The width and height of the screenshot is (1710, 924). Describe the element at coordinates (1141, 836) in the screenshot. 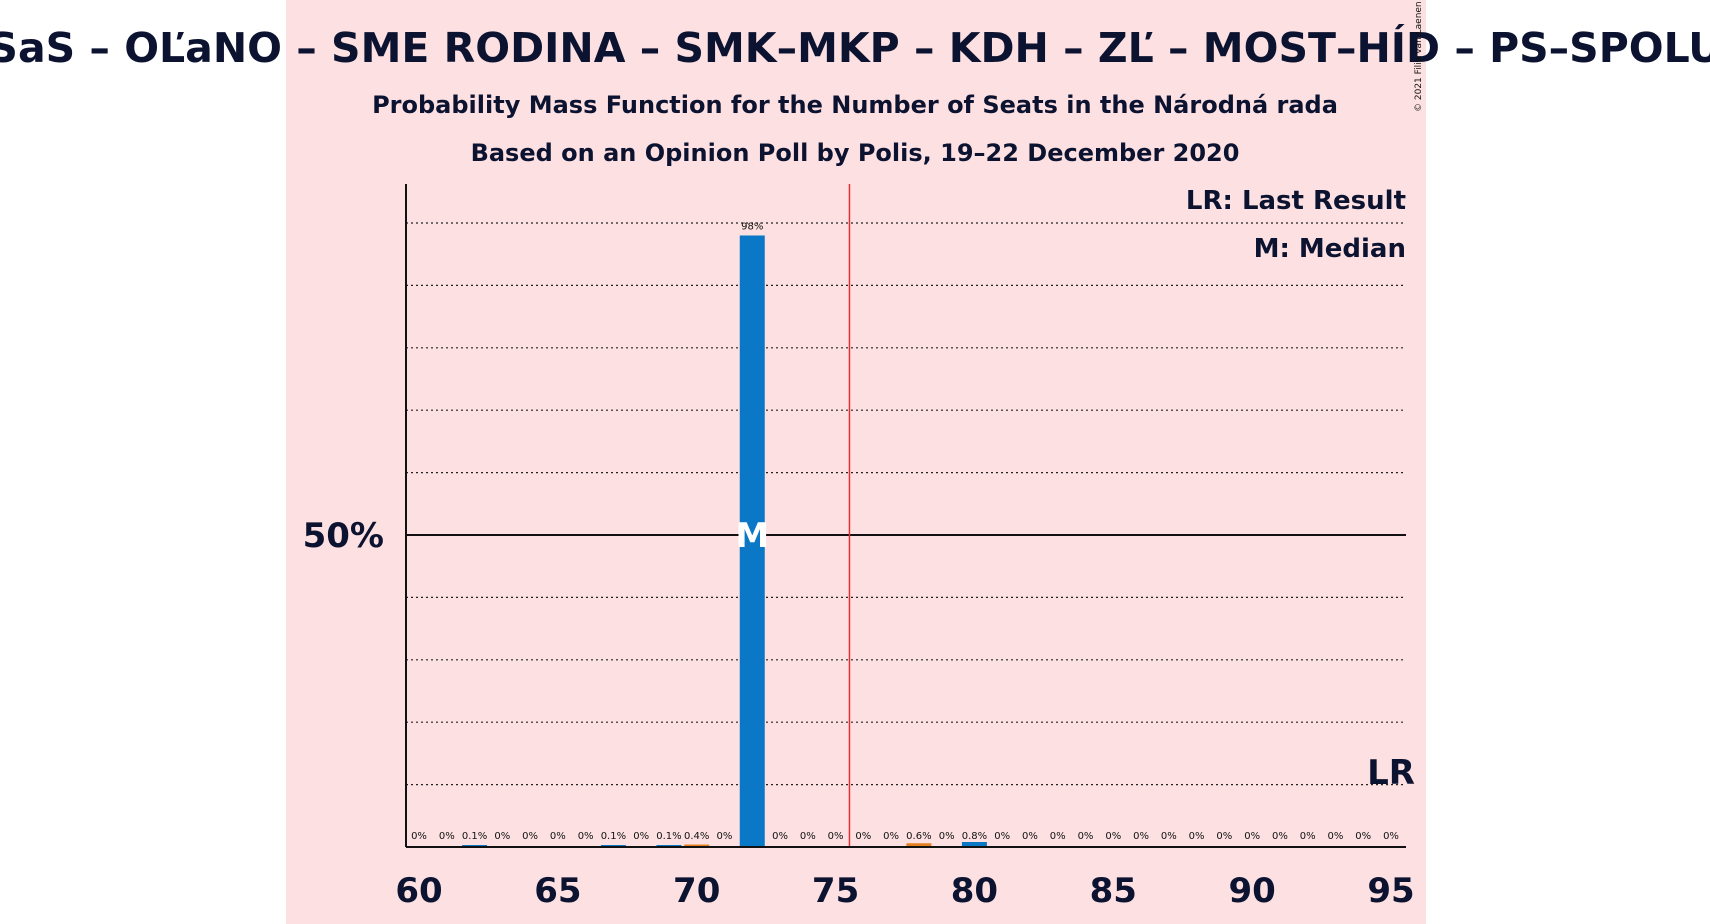

I see `bar-label-seat-86: 0%` at that location.